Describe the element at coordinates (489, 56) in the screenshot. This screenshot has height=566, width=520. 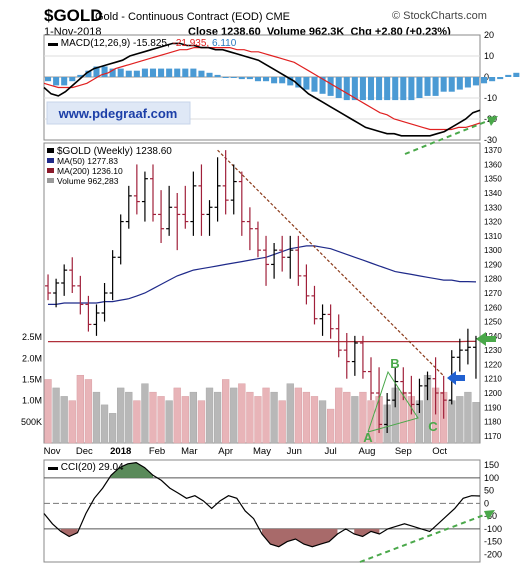
I see `macd-tick-label: 10` at that location.